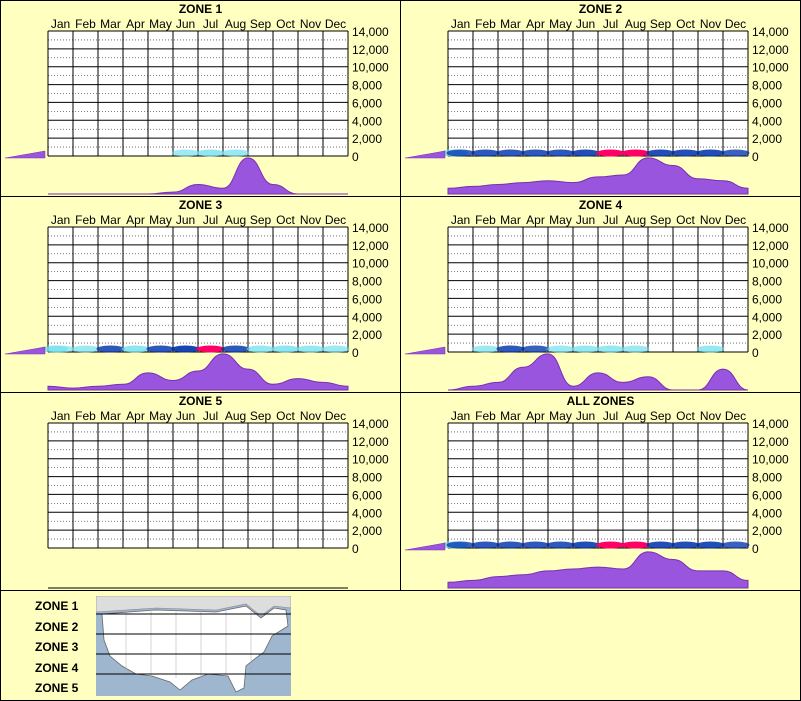 The height and width of the screenshot is (701, 801). I want to click on panel-title: ZONE 1, so click(200, 9).